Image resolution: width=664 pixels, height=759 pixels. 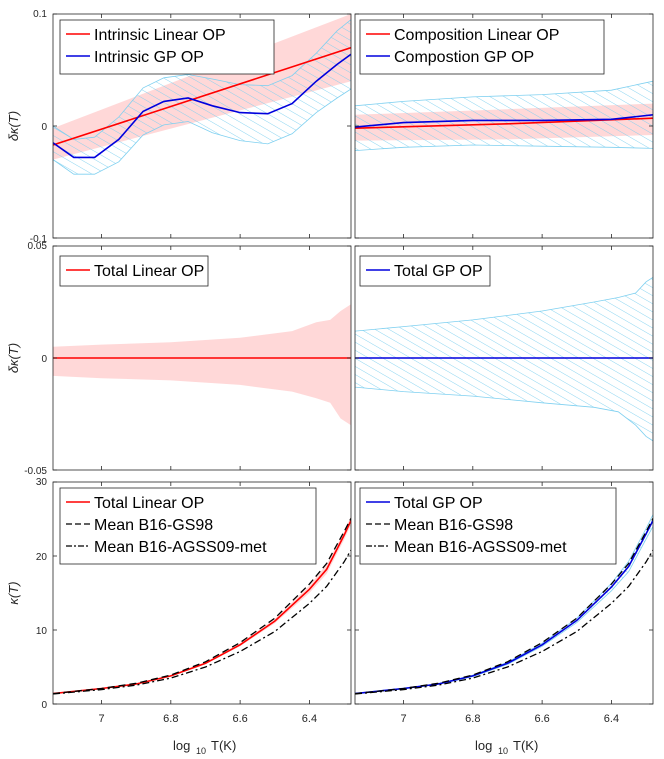 I want to click on y-tick-label: 20, so click(x=42, y=557).